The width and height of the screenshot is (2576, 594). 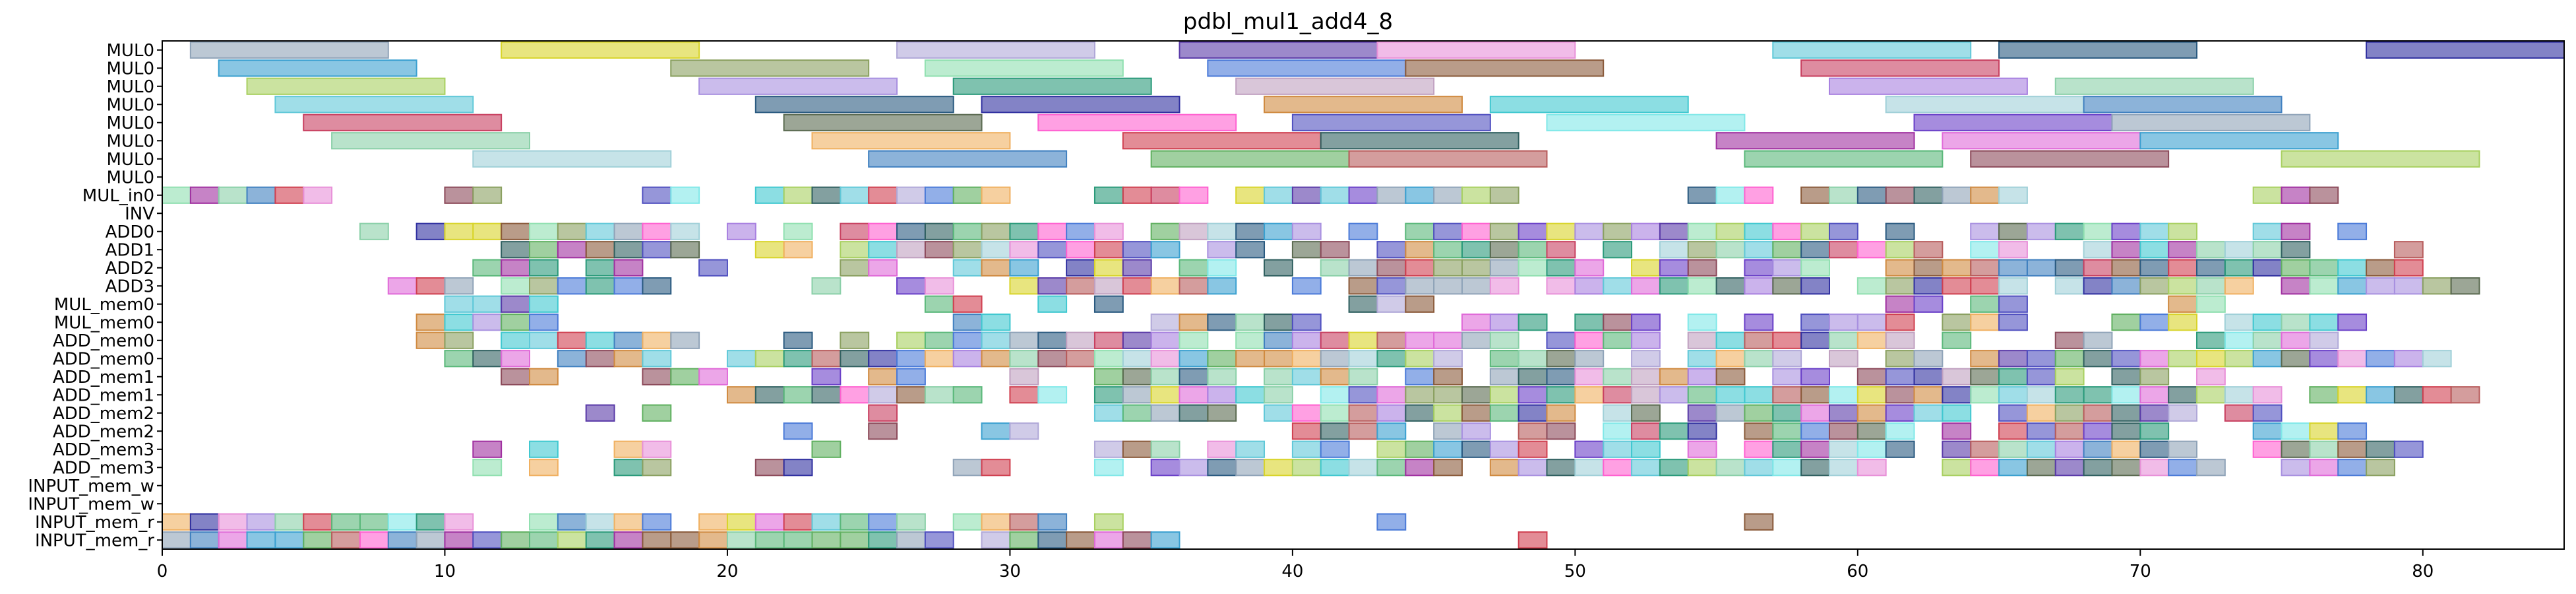 What do you see at coordinates (131, 51) in the screenshot?
I see `y-tick-label: MUL0` at bounding box center [131, 51].